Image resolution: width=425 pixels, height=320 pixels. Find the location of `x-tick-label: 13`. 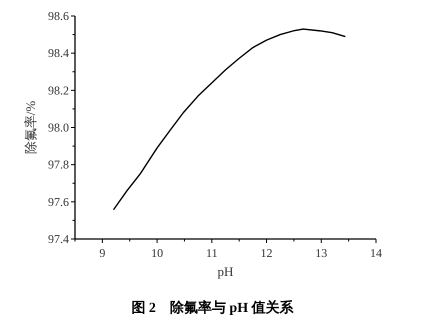

x-tick-label: 13 is located at coordinates (321, 253).